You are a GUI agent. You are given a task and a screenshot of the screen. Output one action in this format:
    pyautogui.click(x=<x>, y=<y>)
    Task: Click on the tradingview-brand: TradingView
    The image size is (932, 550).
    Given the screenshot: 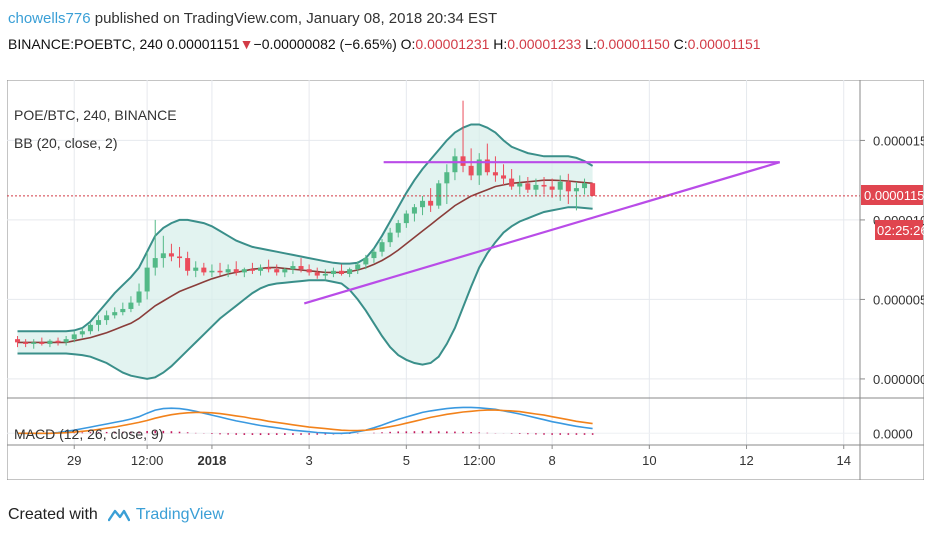 What is the action you would take?
    pyautogui.click(x=179, y=514)
    